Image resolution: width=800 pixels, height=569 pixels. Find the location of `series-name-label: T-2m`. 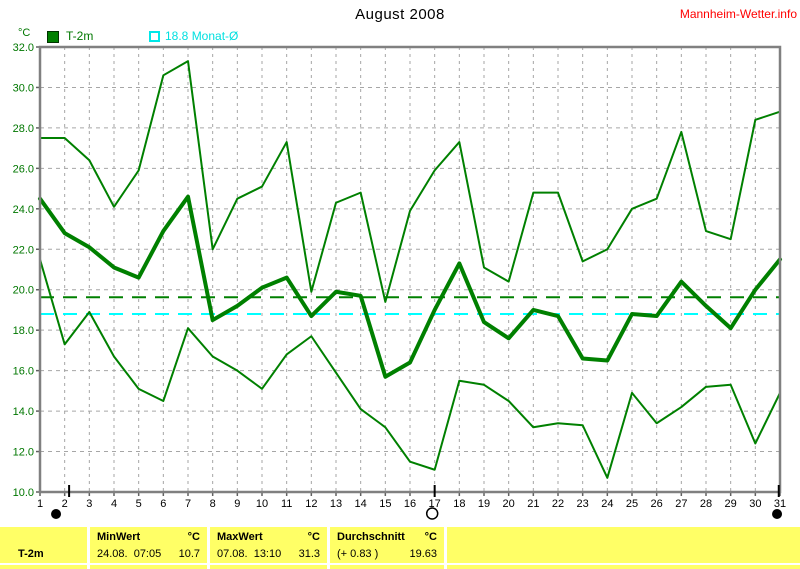

series-name-label: T-2m is located at coordinates (31, 554).